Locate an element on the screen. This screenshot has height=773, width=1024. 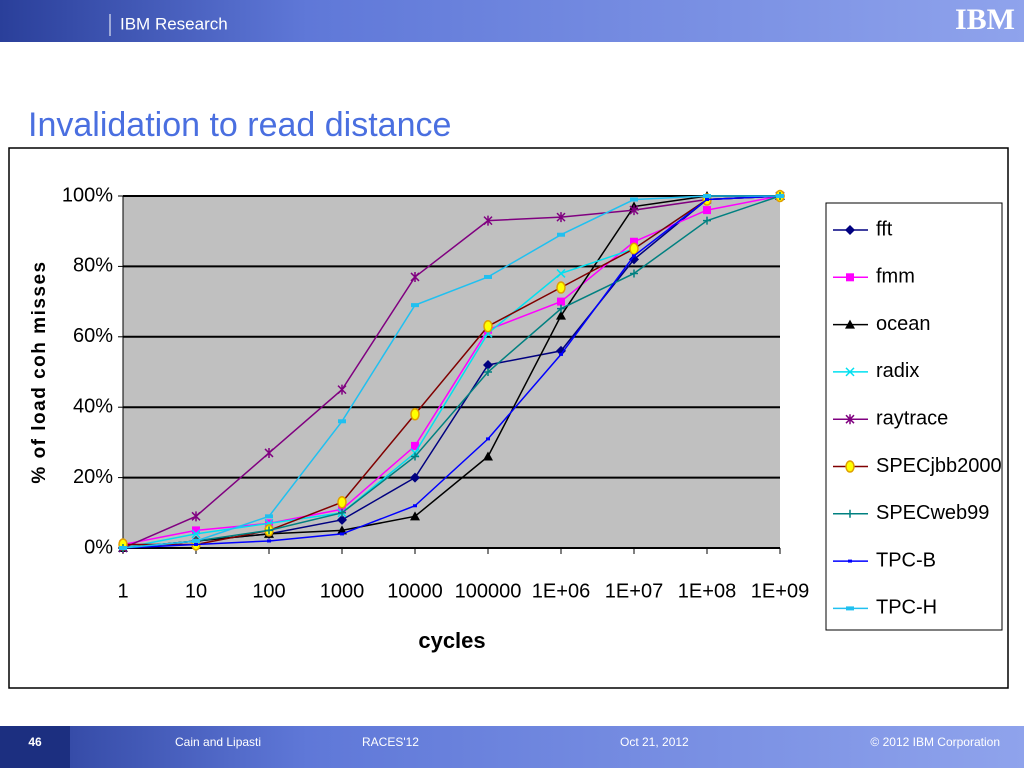
legend-label: raytrace is located at coordinates (912, 418).